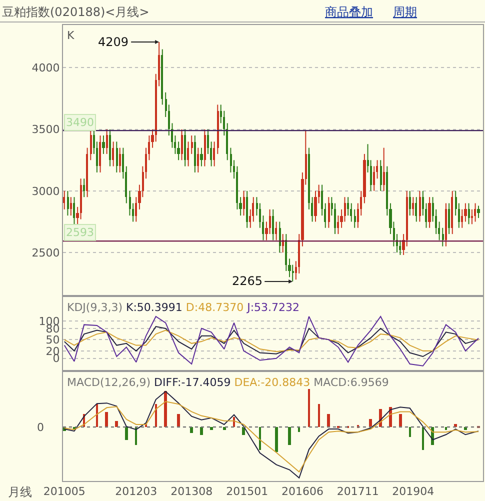 This screenshot has width=485, height=501. What do you see at coordinates (154, 307) in the screenshot?
I see `series-label: K:50.3991` at bounding box center [154, 307].